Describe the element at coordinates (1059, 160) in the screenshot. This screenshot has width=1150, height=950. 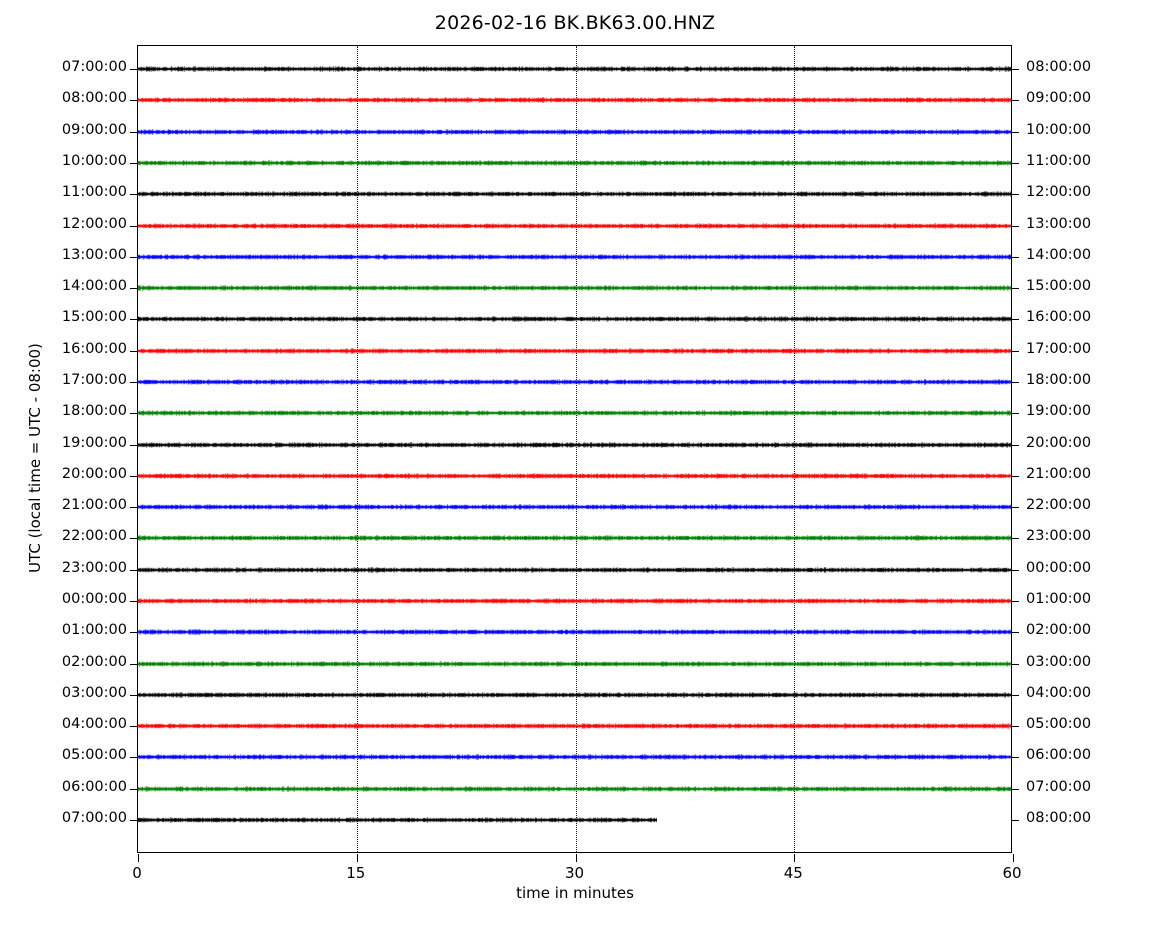
I see `y-axis-label-right: 11:00:00` at that location.